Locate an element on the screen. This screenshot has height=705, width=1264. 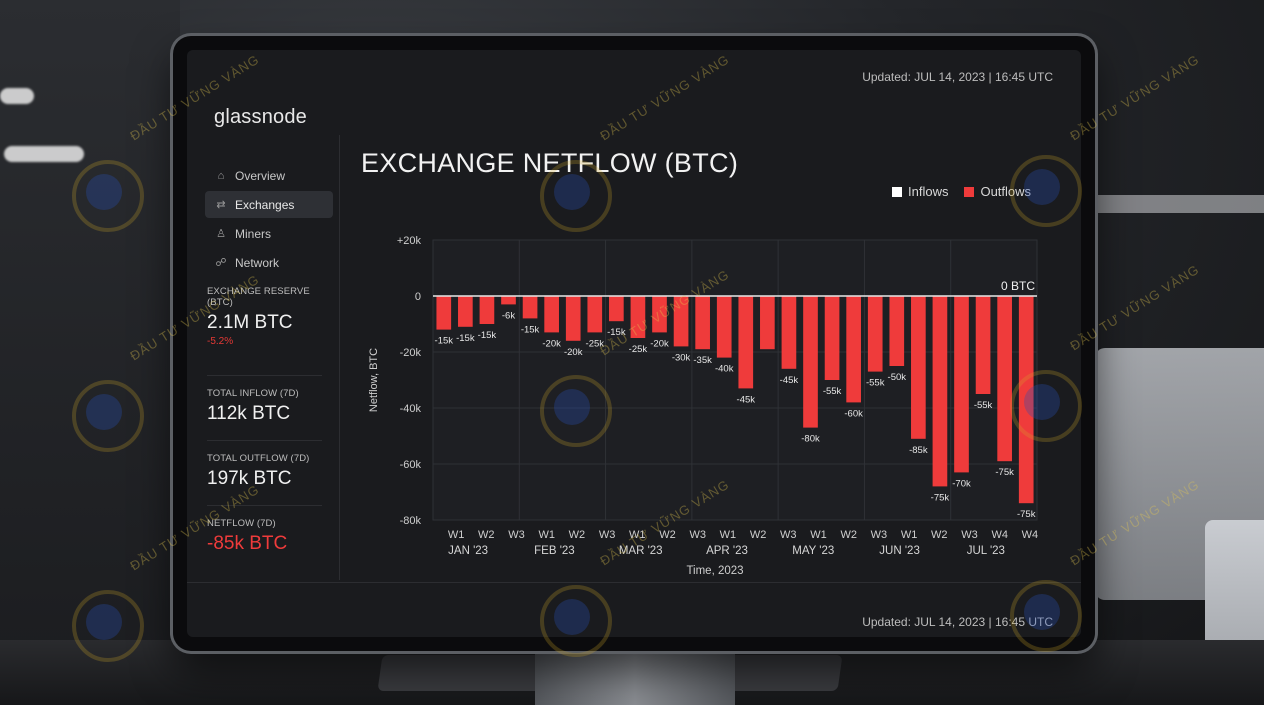
sidebar-divider is located at coordinates (339, 357).